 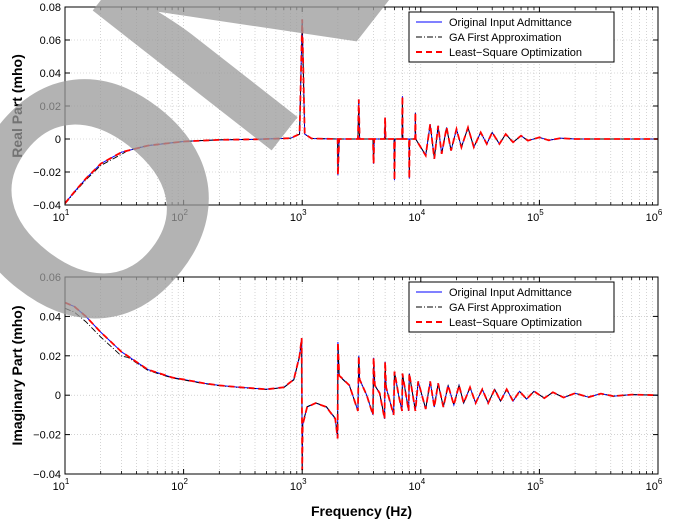 I want to click on ylabel-real: Real Part (mho), so click(x=17, y=105).